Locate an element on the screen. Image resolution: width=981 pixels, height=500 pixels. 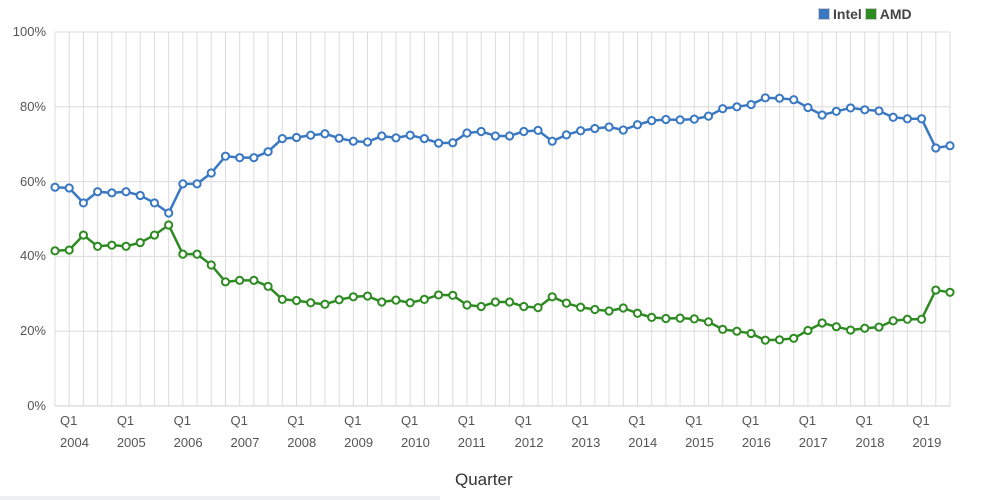
legend-item-intel: Intel is located at coordinates (840, 14).